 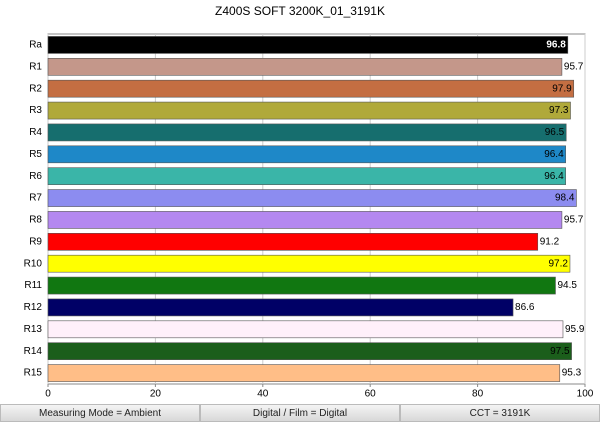 What do you see at coordinates (300, 413) in the screenshot?
I see `footer-cell: Digital / Film = Digital` at bounding box center [300, 413].